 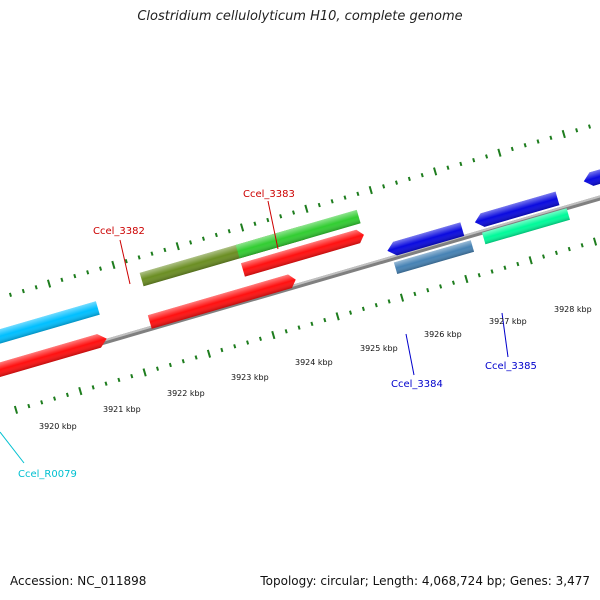 I want to click on gene-label-ccel-3382: Ccel_3382, so click(x=119, y=231).